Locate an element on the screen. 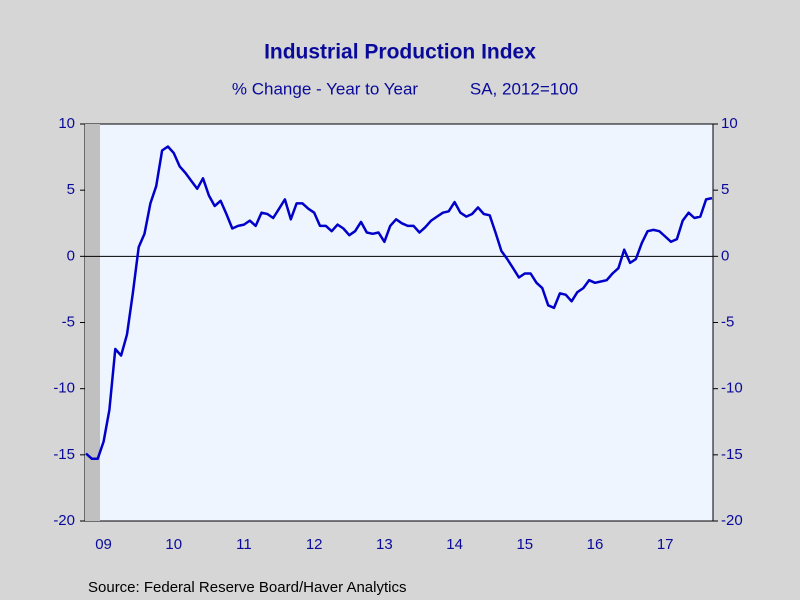  x-tick-label: 12 is located at coordinates (314, 544).